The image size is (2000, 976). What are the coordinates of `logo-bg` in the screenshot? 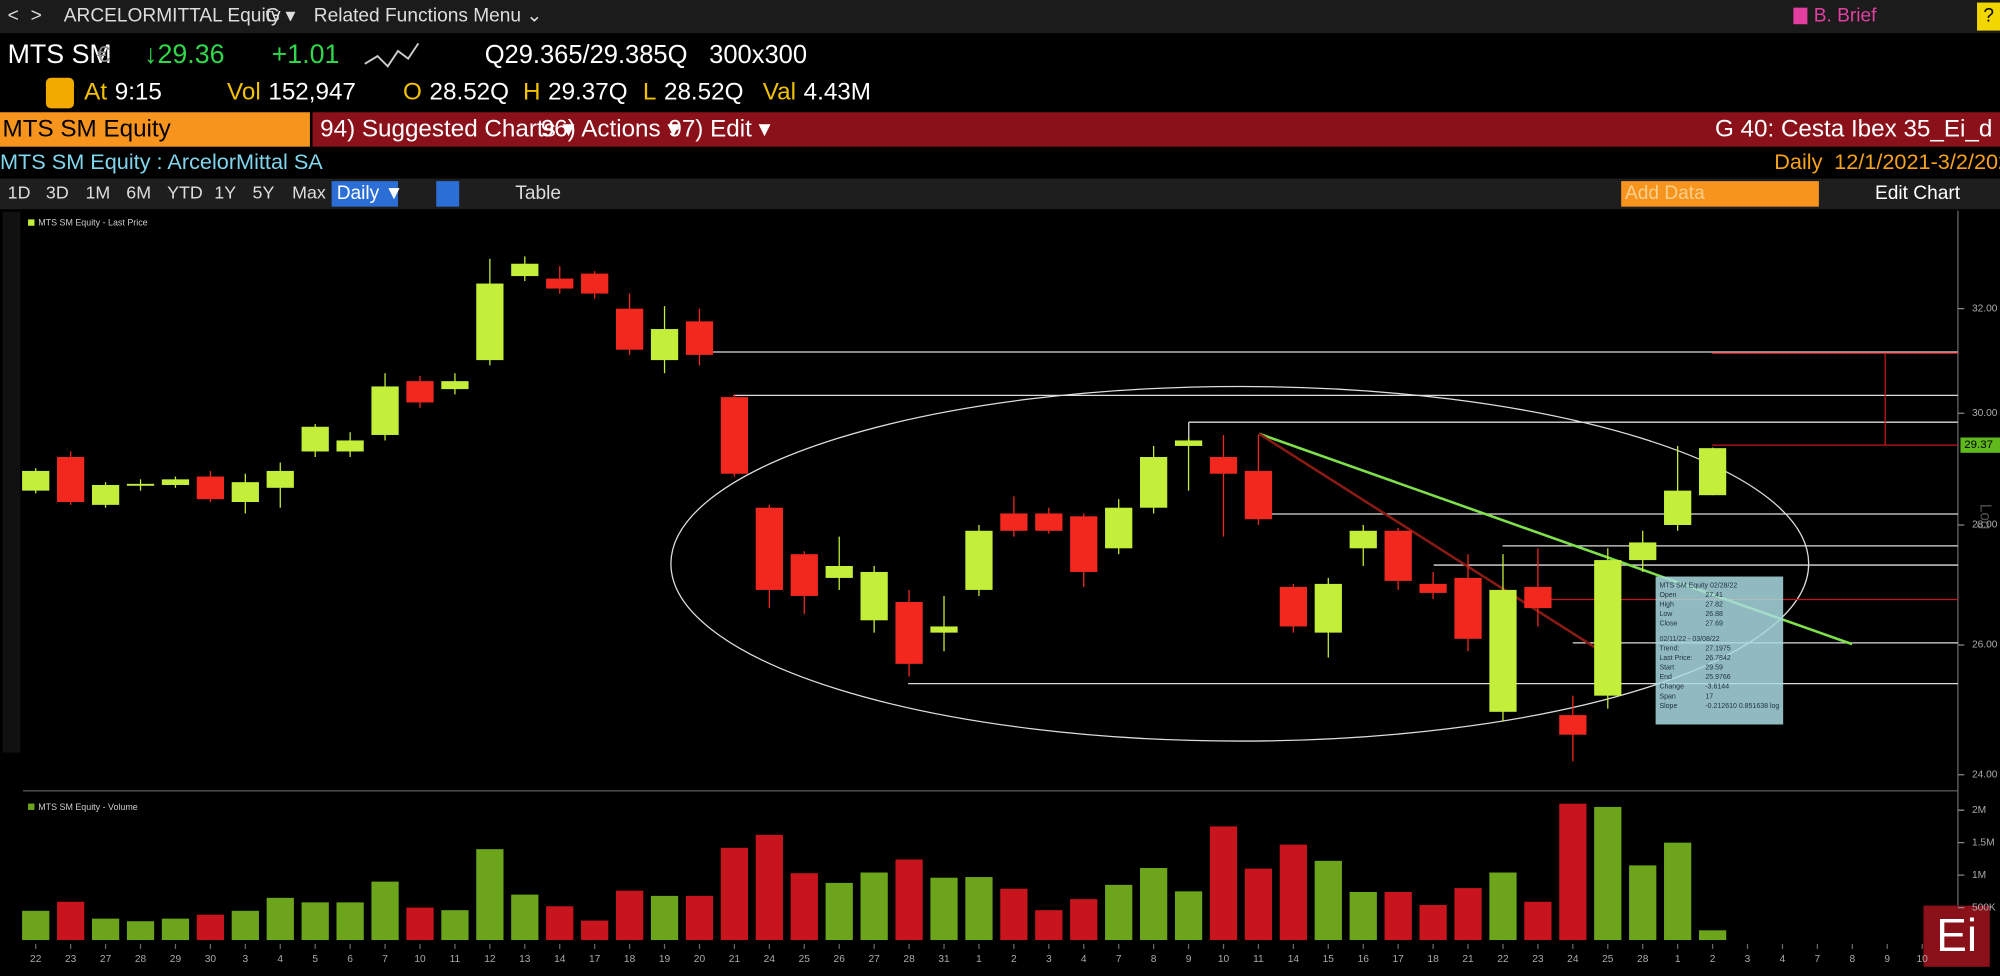 It's located at (1956, 936).